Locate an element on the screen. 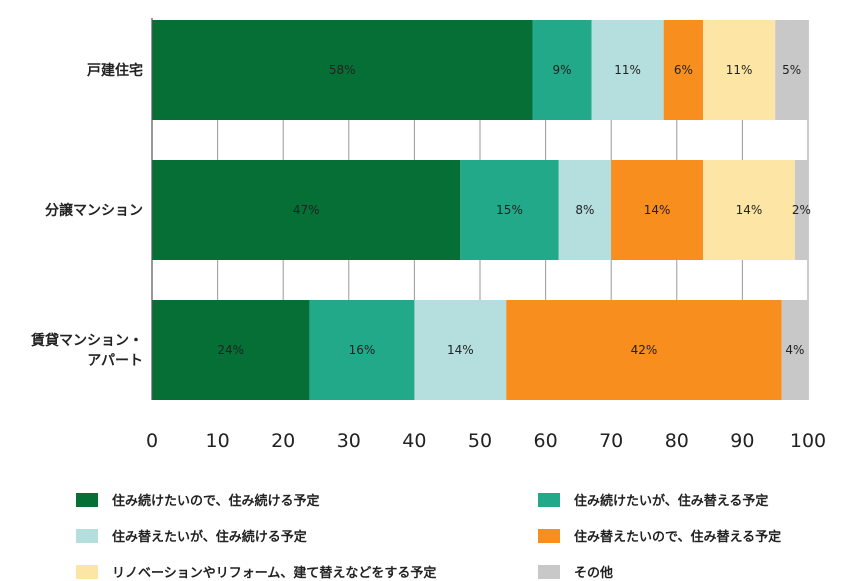  data-label: 42% is located at coordinates (644, 350).